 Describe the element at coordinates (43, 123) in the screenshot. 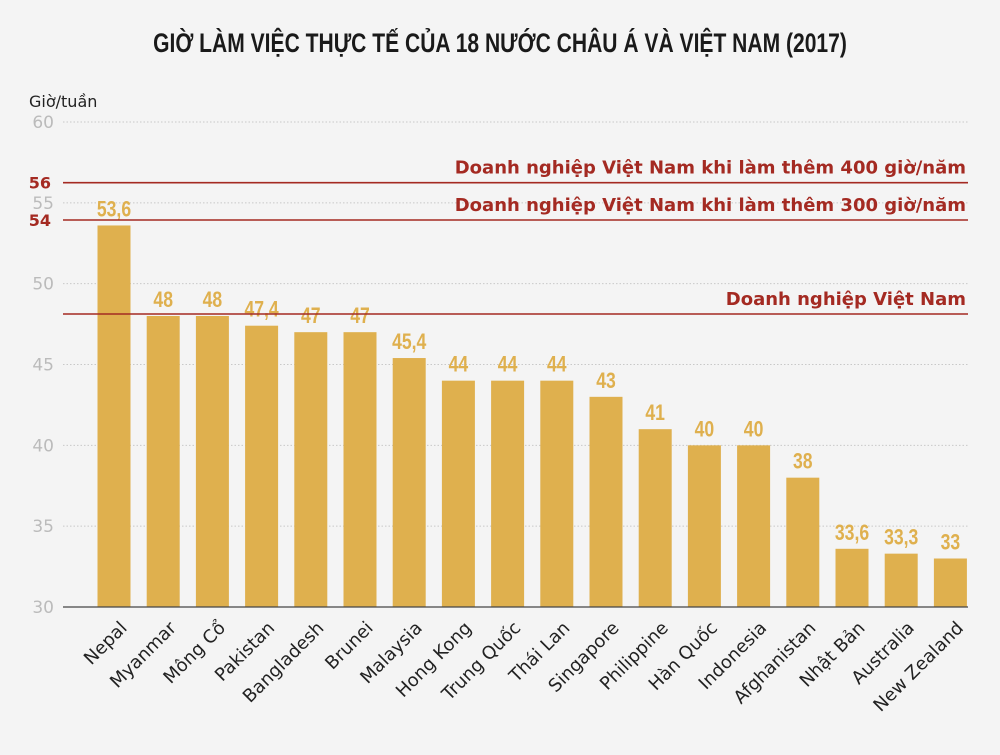

I see `y-tick-label: 60` at that location.